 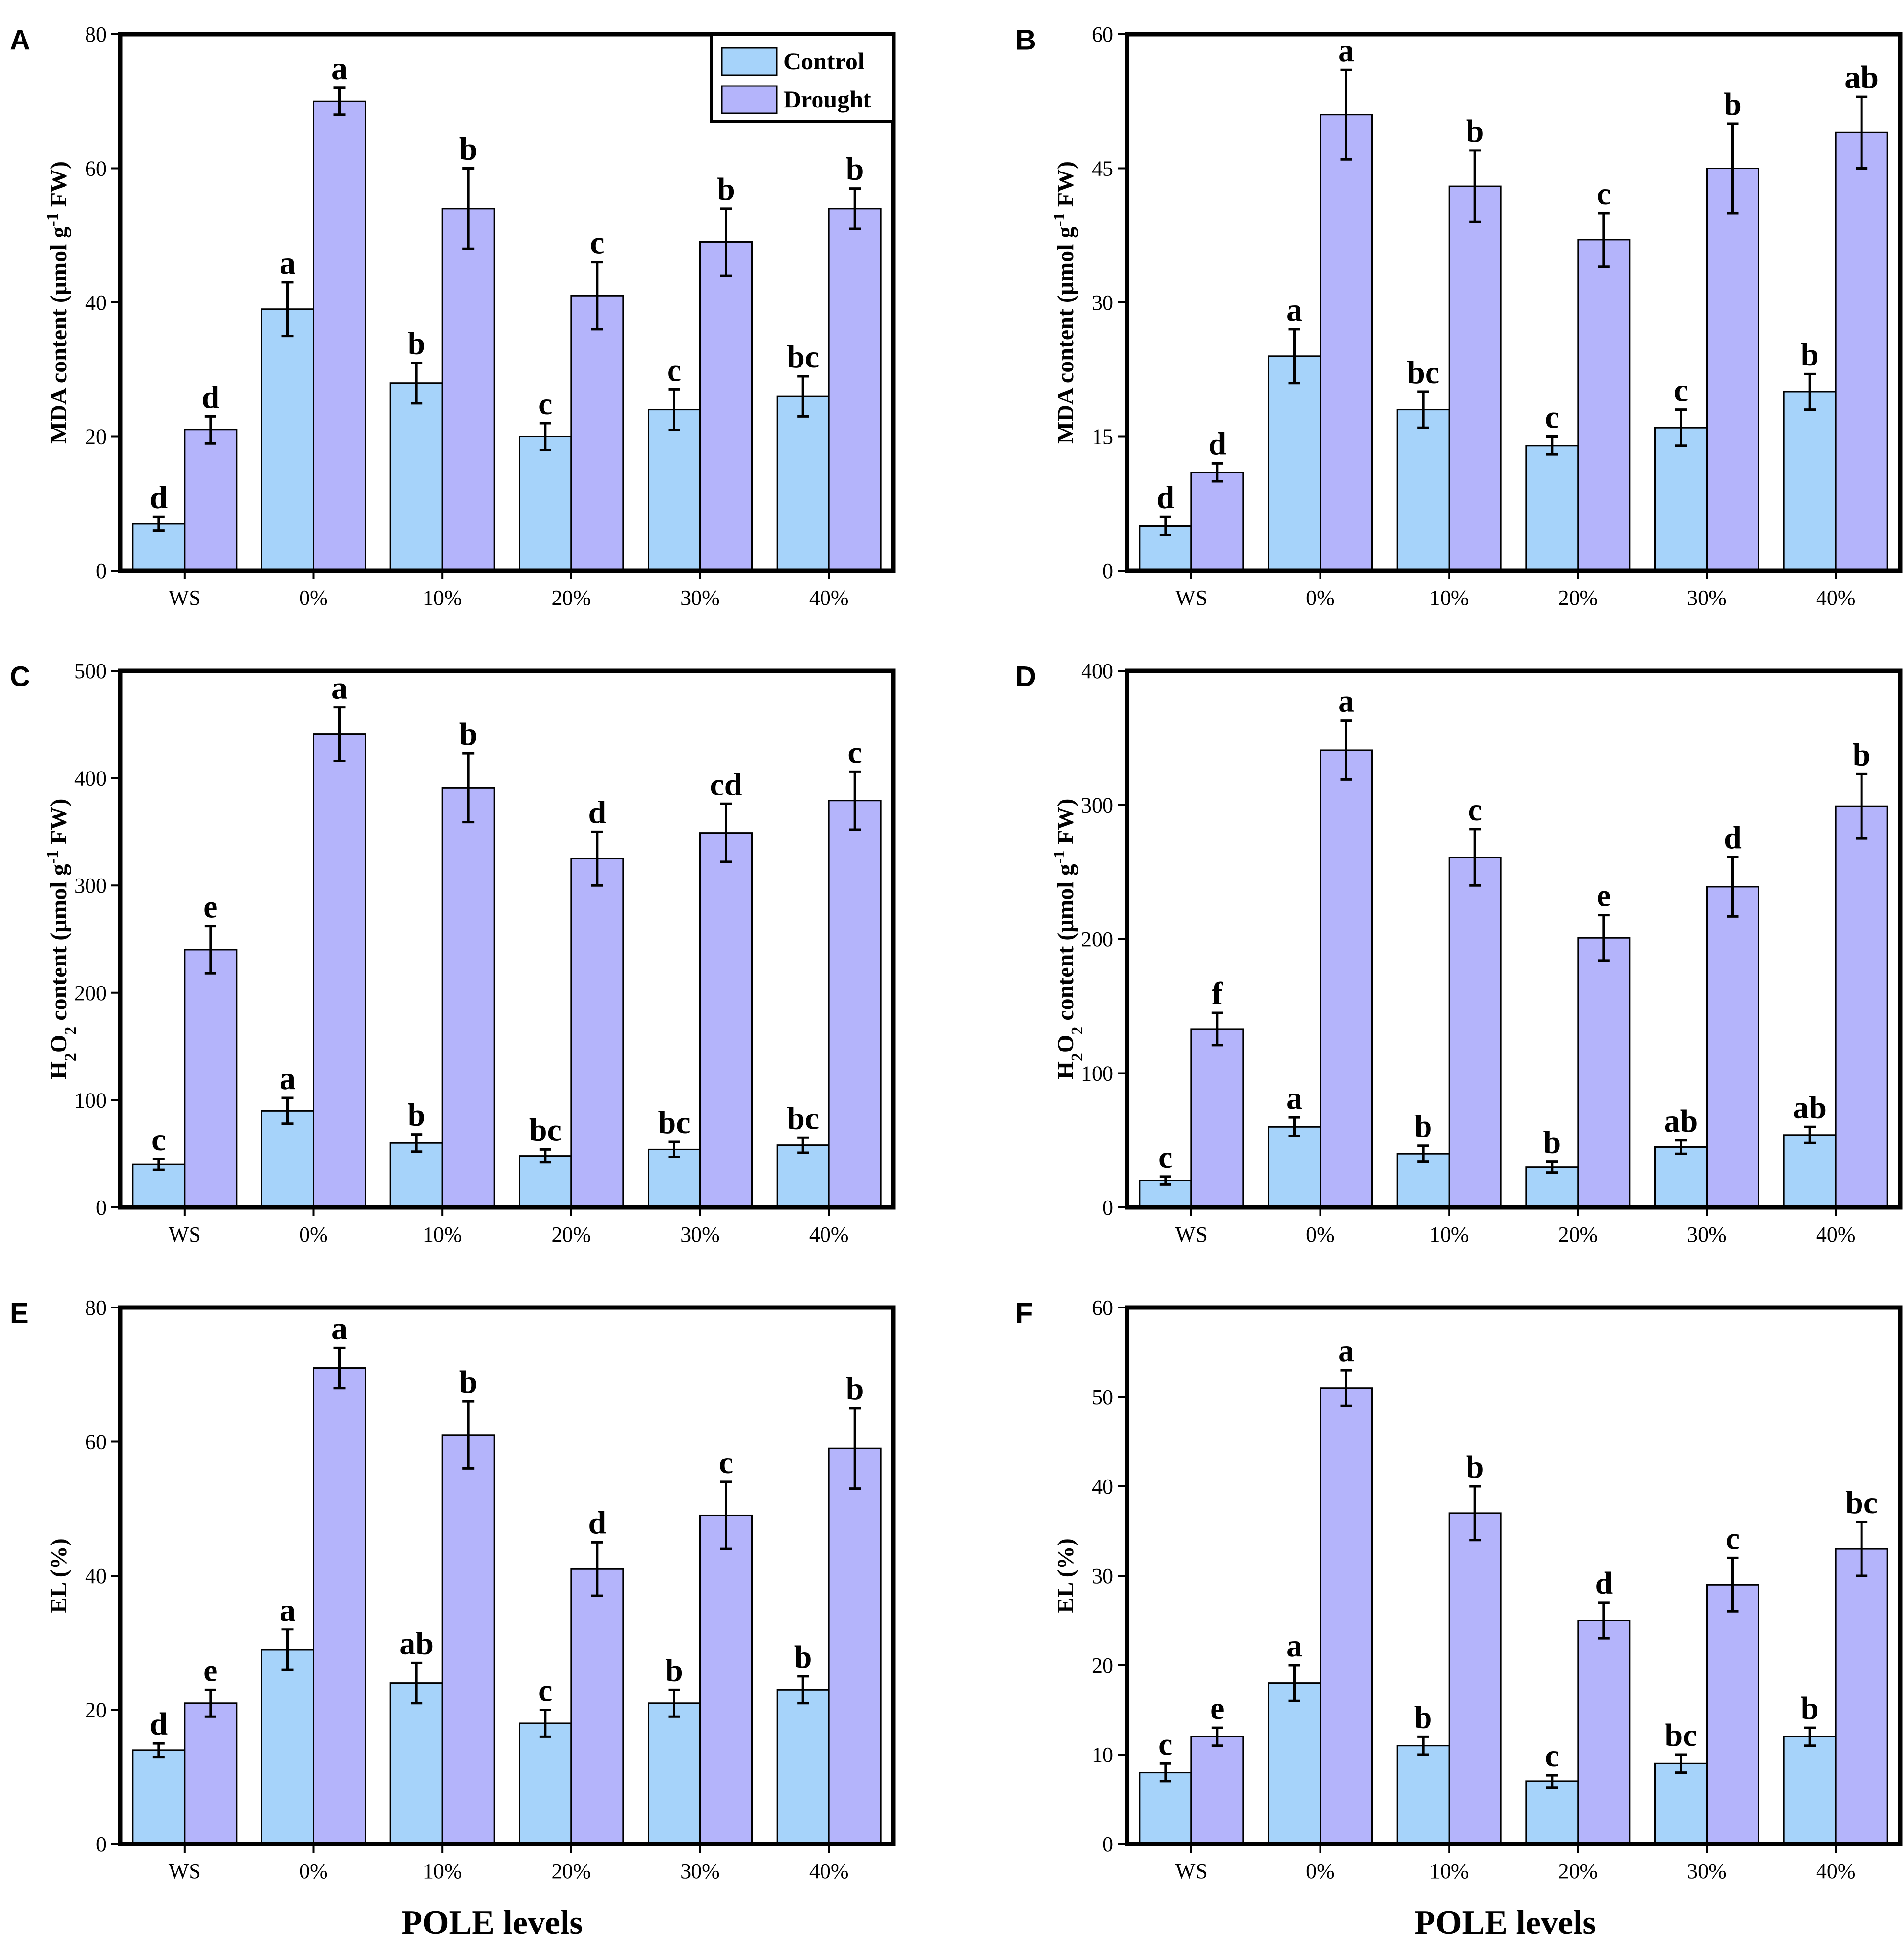 I want to click on y-tick-label: 10, so click(x=1102, y=1755).